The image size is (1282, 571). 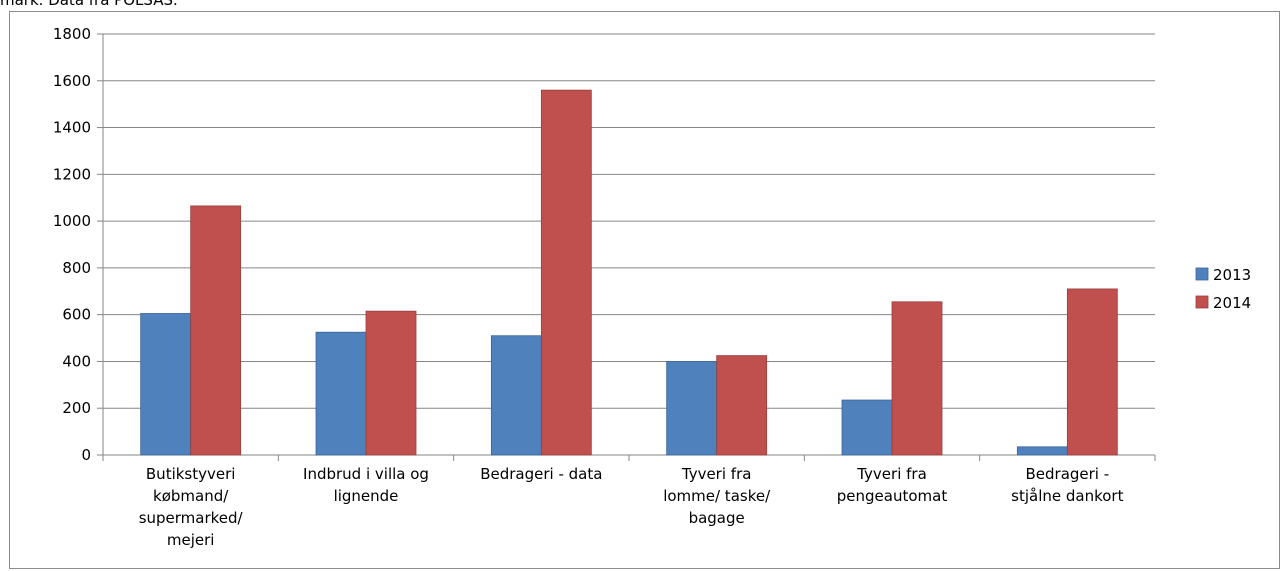 I want to click on x-category-label: Tyveri fra pengeautomat, so click(x=892, y=485).